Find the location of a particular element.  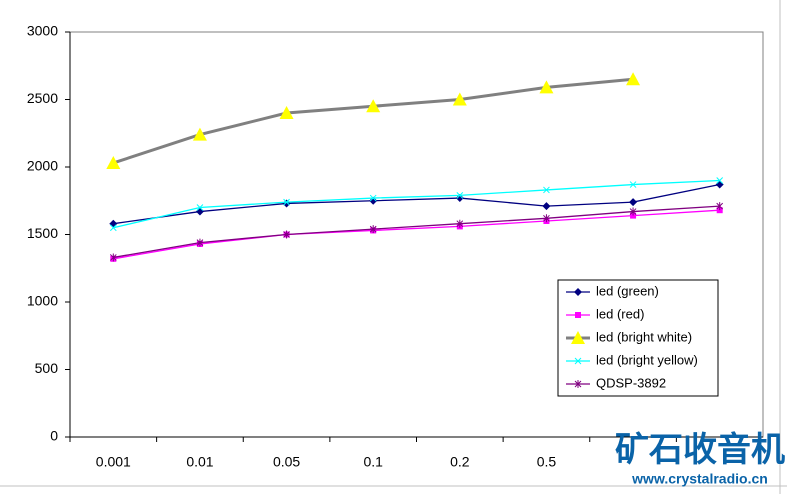

y-tick-label: 2000 is located at coordinates (42, 166).